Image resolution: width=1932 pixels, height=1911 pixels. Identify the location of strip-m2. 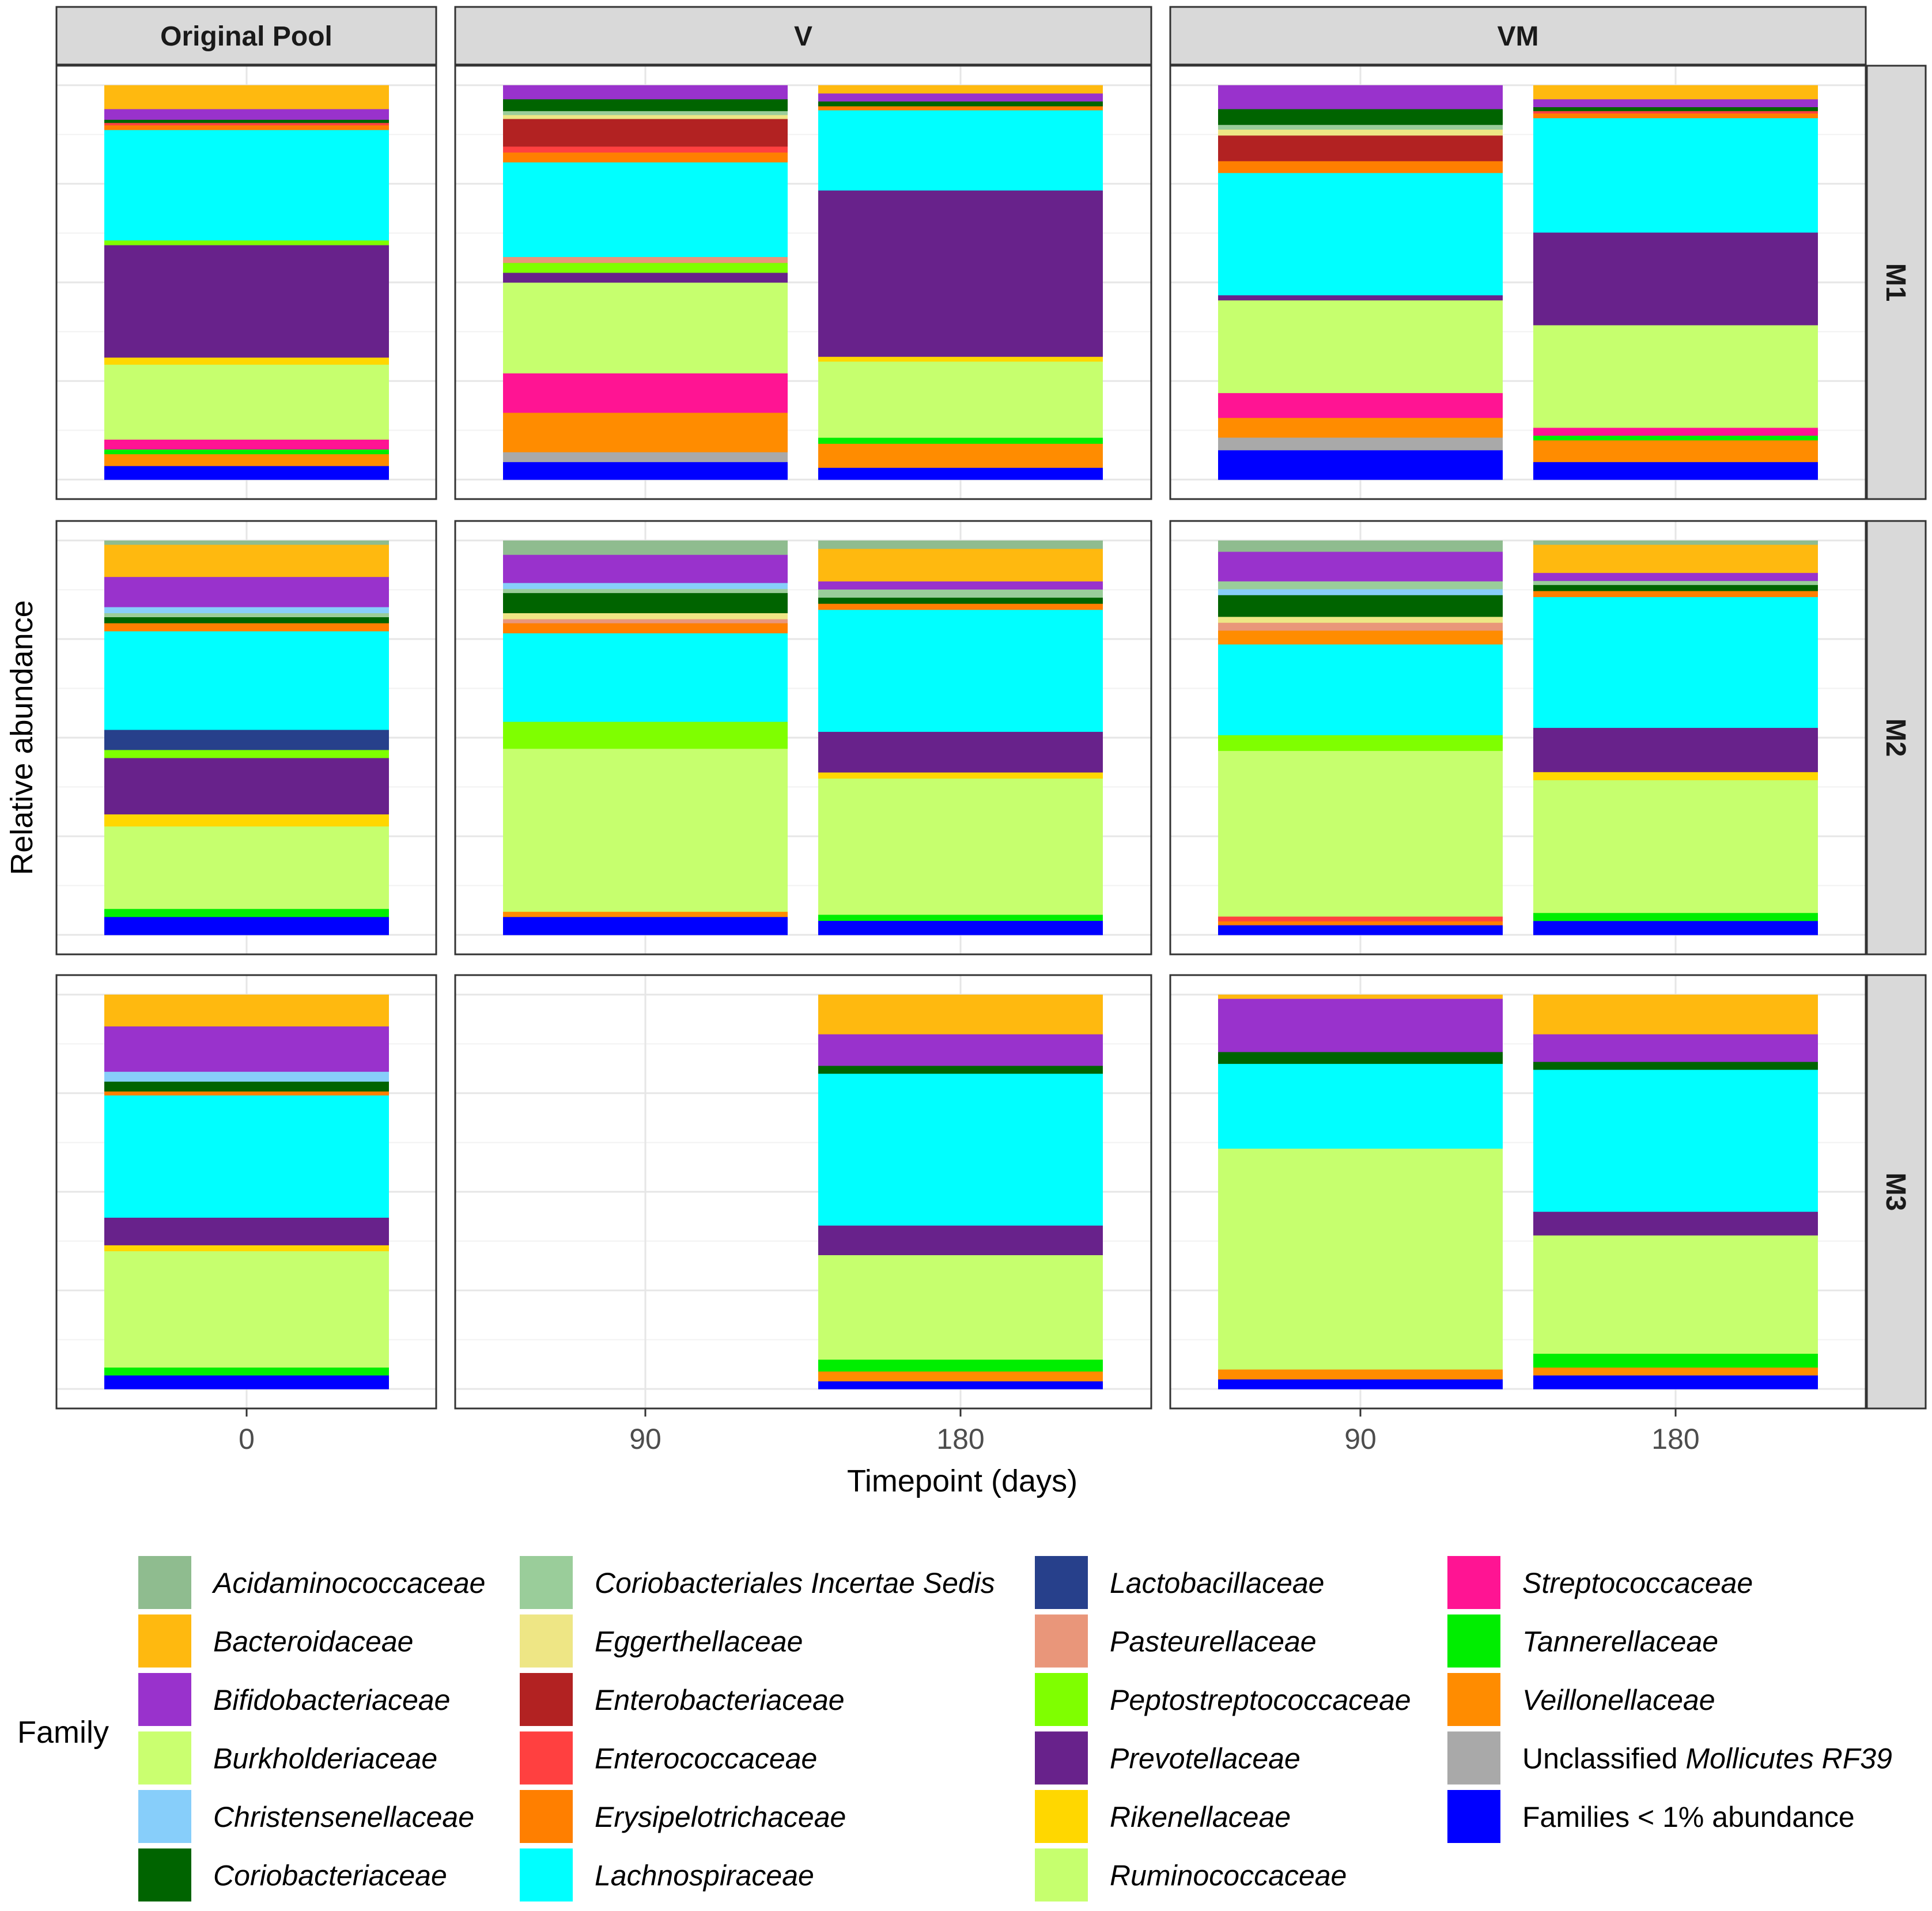
(1896, 738).